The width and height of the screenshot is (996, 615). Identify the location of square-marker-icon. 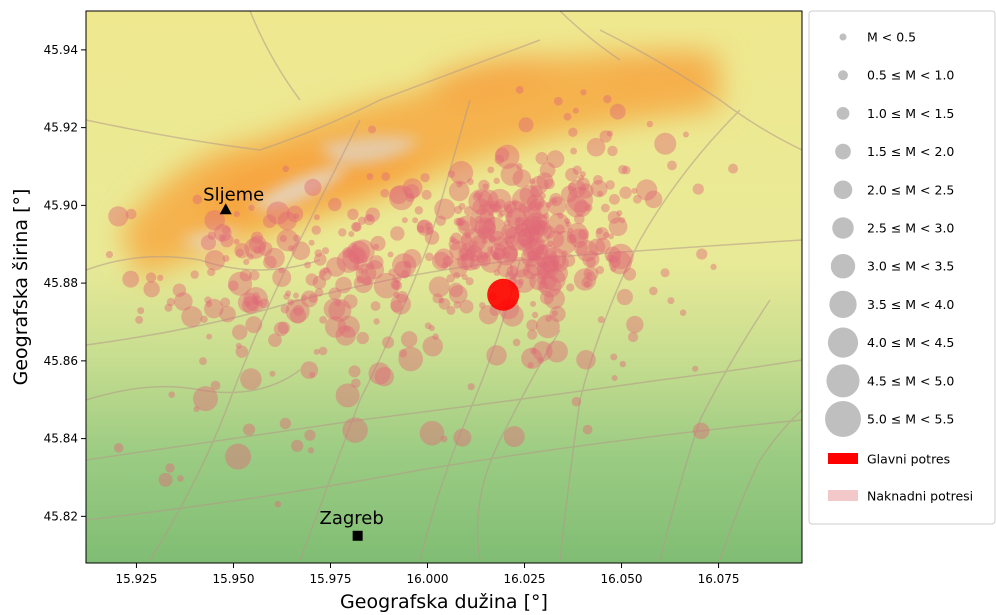
(357, 535).